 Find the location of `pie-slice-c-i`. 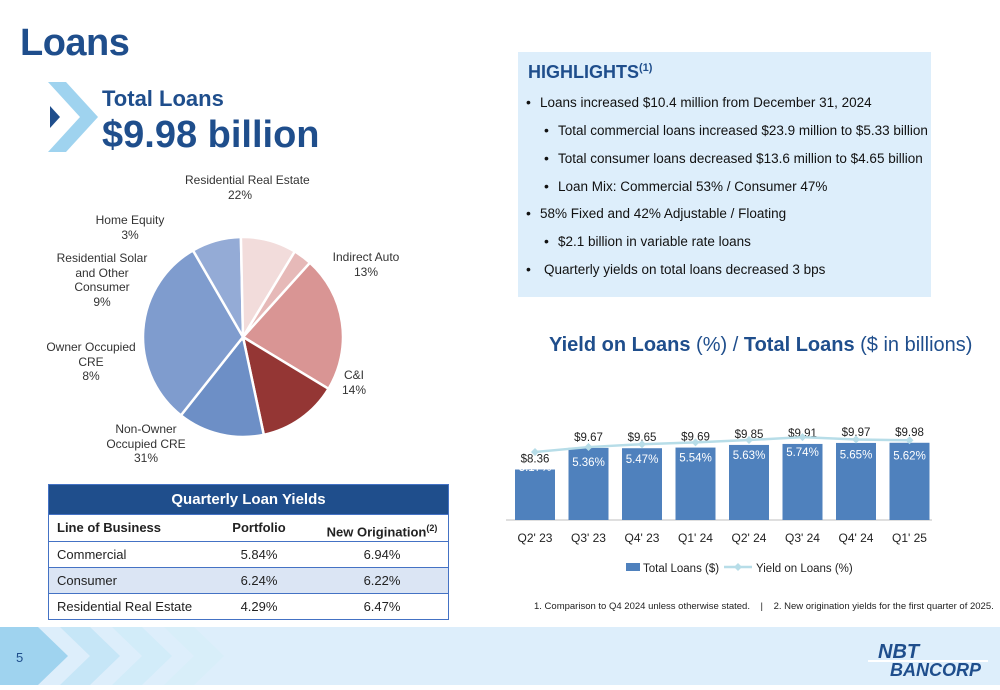

pie-slice-c-i is located at coordinates (222, 386).